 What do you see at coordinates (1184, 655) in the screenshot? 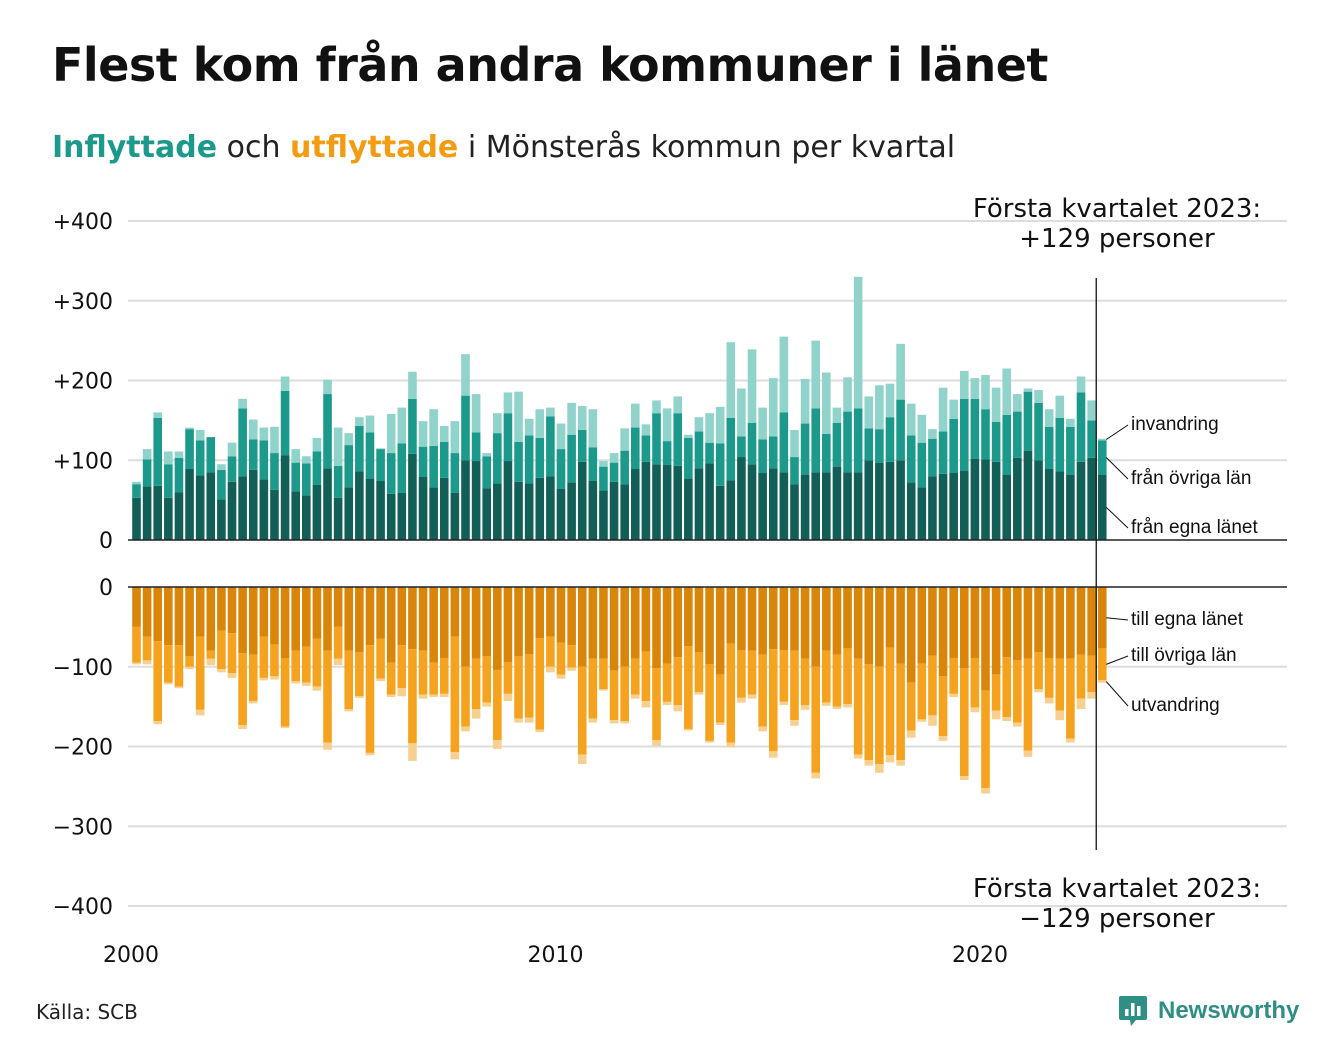
I see `end-label: till övriga län` at bounding box center [1184, 655].